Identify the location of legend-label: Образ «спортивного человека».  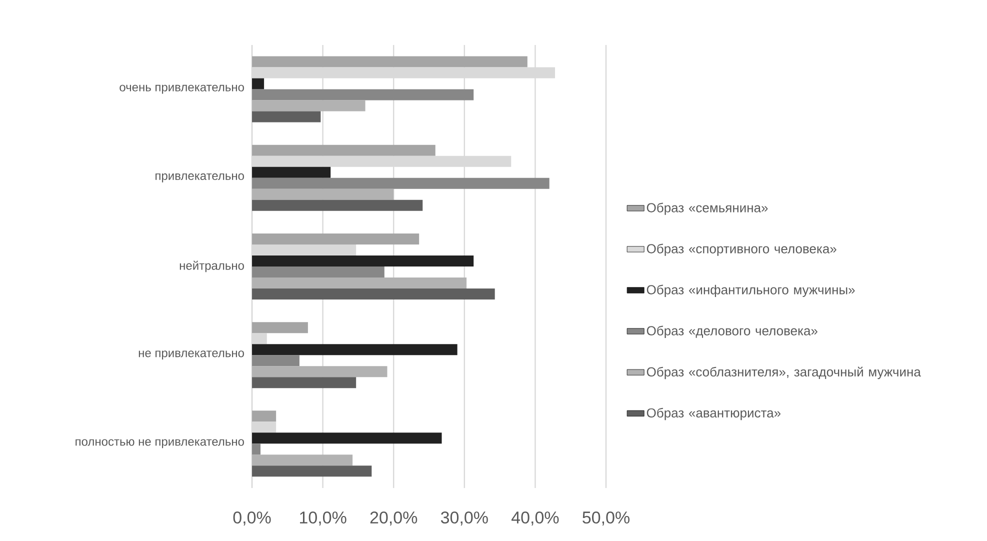
(741, 250).